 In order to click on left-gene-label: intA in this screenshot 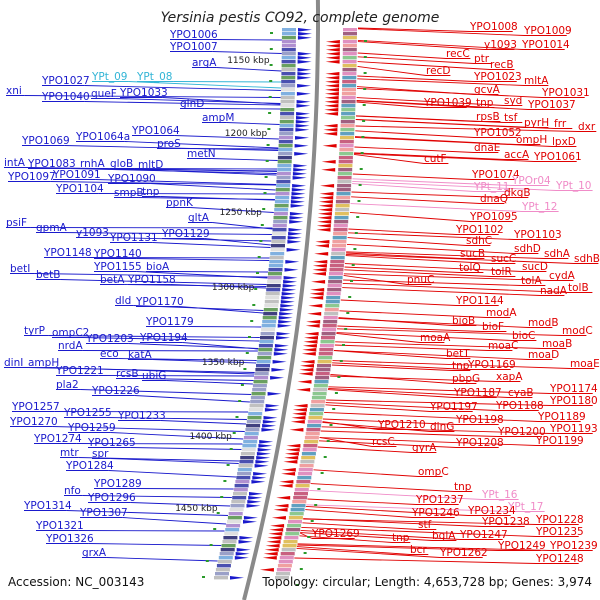, I will do `click(15, 163)`.